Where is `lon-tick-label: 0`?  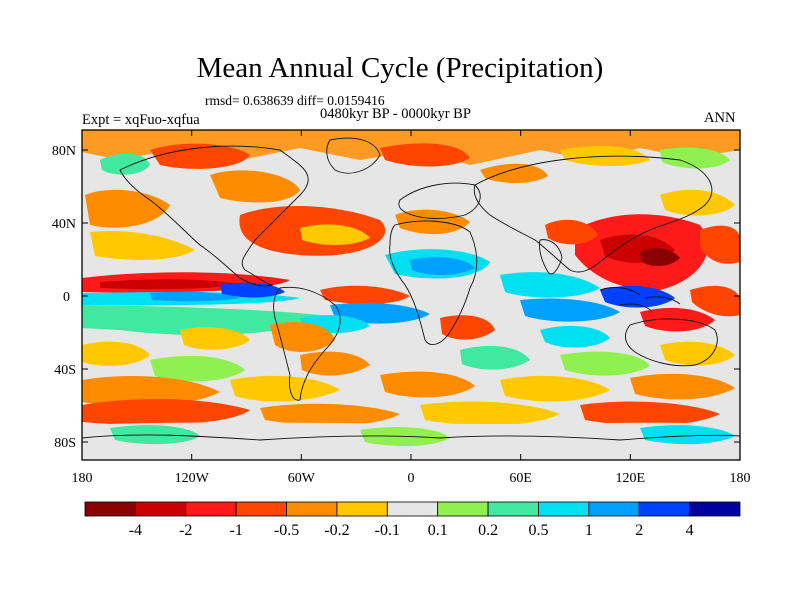
lon-tick-label: 0 is located at coordinates (411, 478).